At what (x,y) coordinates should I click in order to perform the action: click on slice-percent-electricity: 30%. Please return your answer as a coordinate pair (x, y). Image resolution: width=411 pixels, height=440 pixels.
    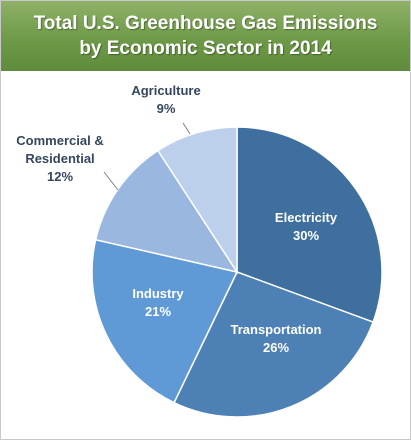
    Looking at the image, I should click on (306, 235).